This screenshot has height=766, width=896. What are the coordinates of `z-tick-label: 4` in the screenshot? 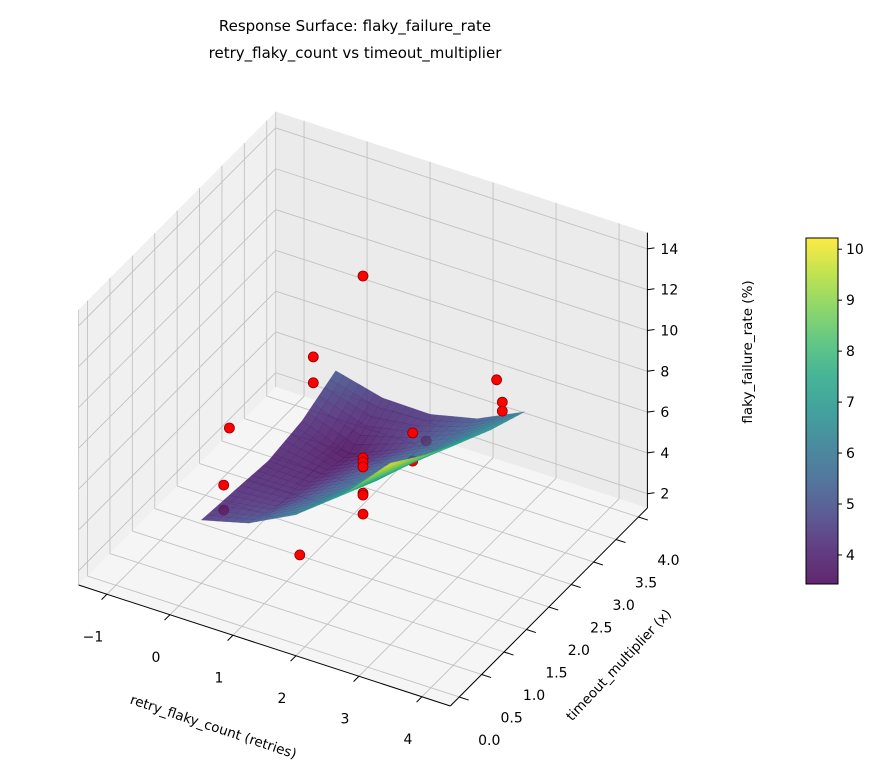 It's located at (664, 454).